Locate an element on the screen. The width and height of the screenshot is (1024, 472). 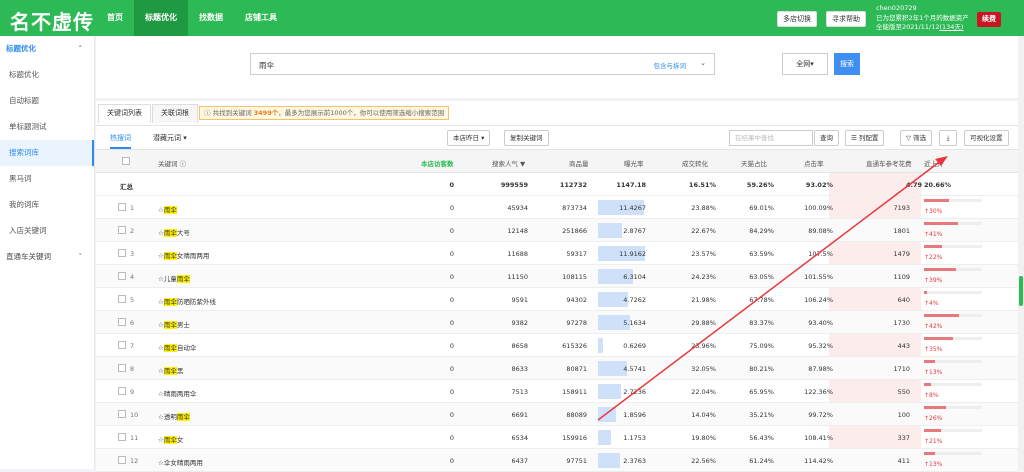
nav-item-0: 首页 is located at coordinates (115, 17).